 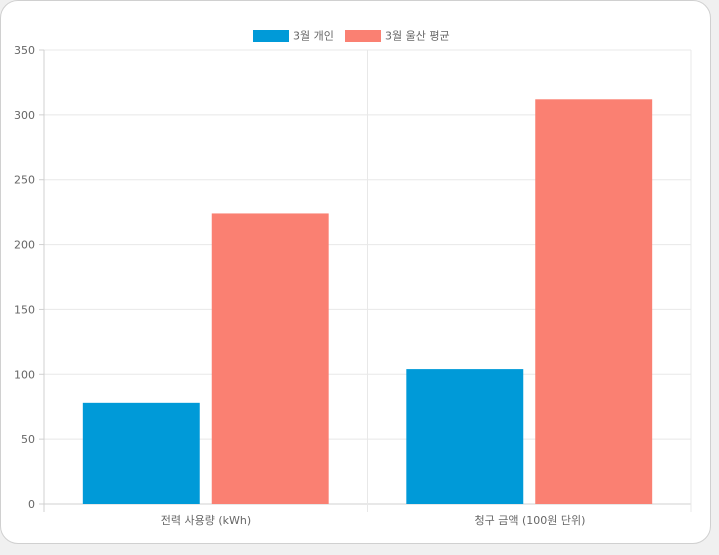 I want to click on x-axis: 전력 사용량 (kWh) 청구 금액 (100원 단위), so click(x=373, y=520).